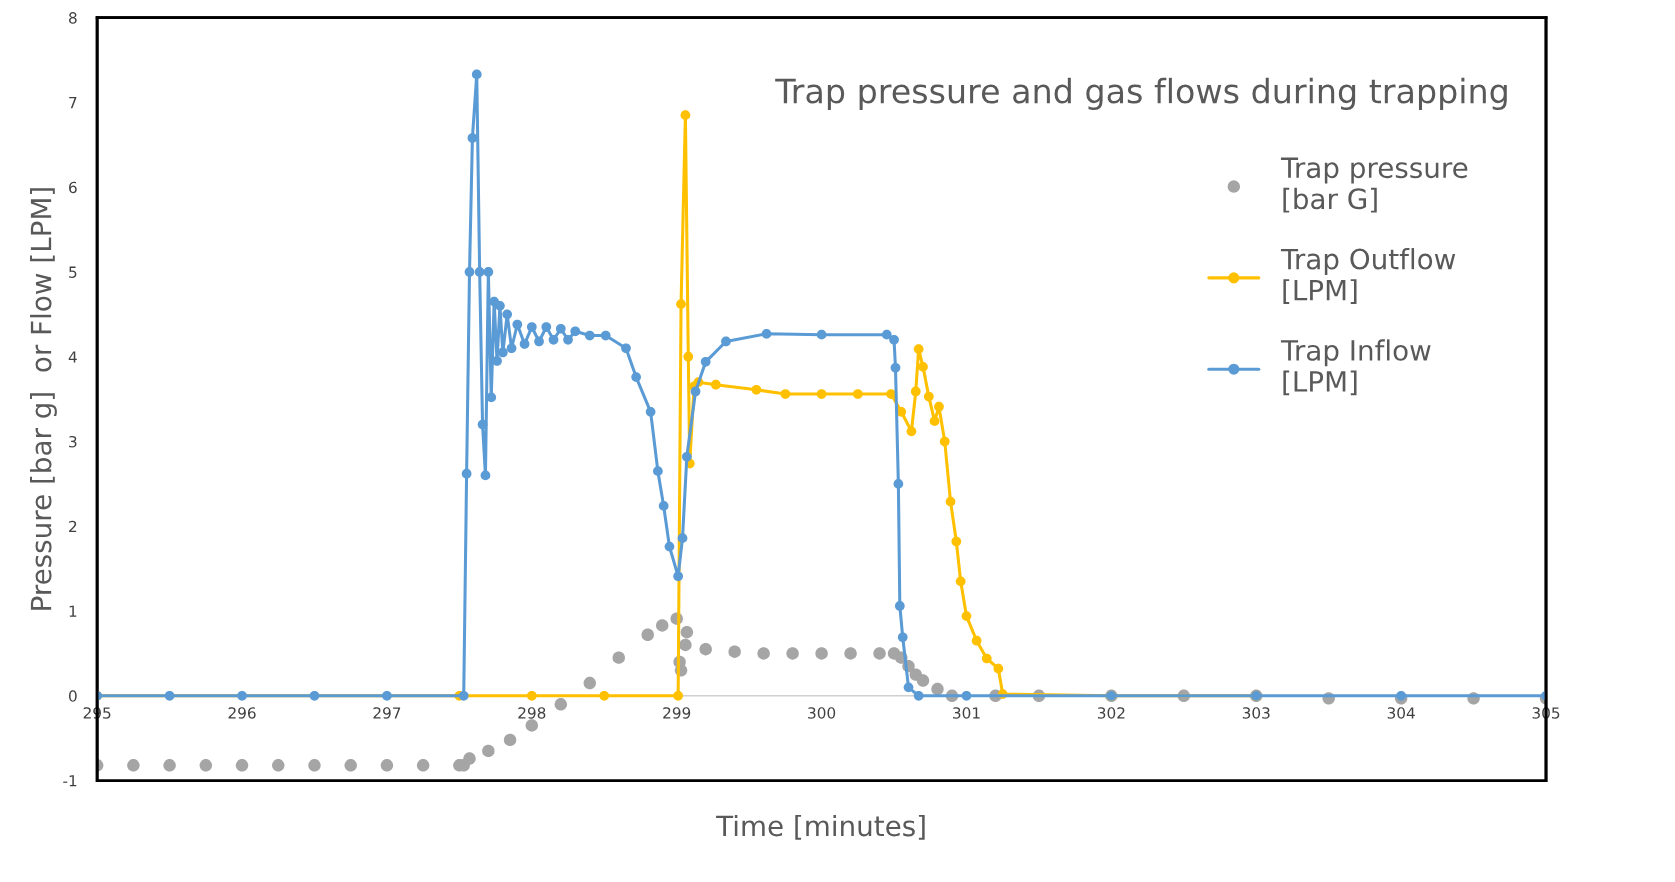  What do you see at coordinates (532, 713) in the screenshot?
I see `x-tick-label: 298` at bounding box center [532, 713].